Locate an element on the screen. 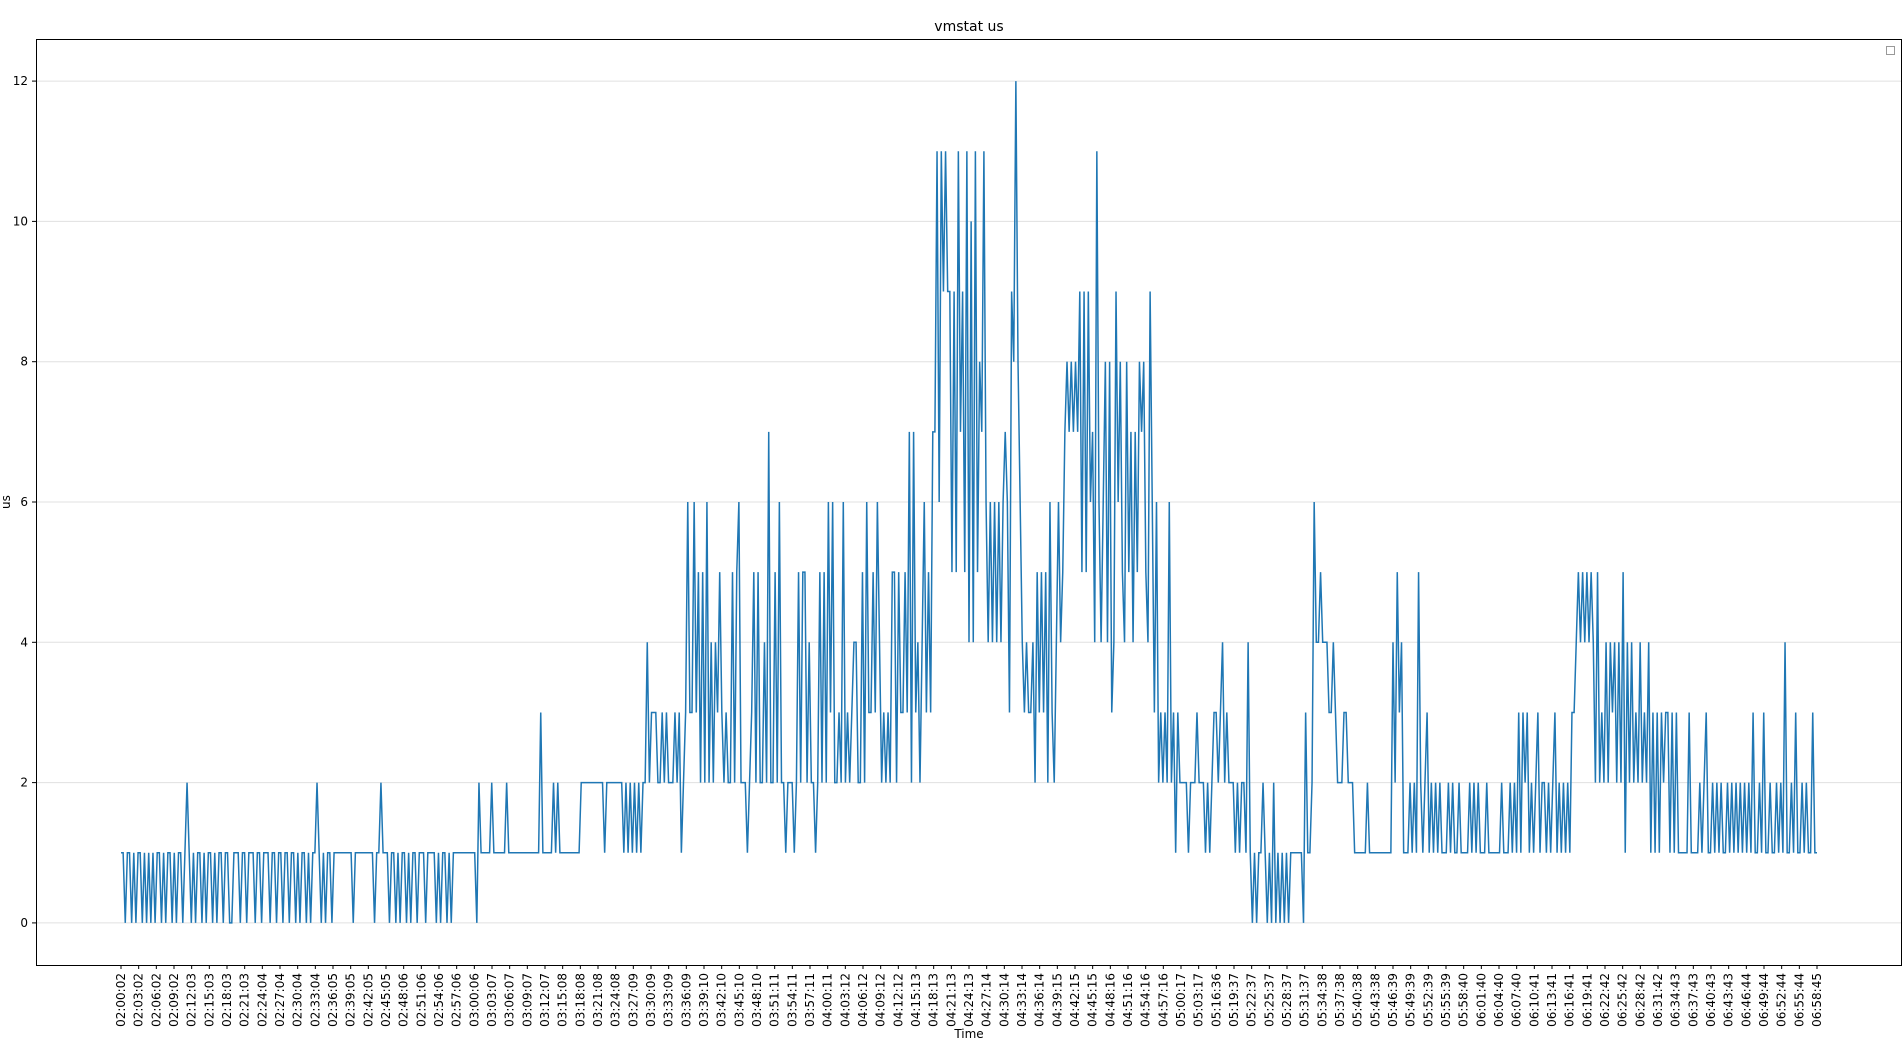 The height and width of the screenshot is (1045, 1904). x-tick-label: 03:09:07 is located at coordinates (527, 1000).